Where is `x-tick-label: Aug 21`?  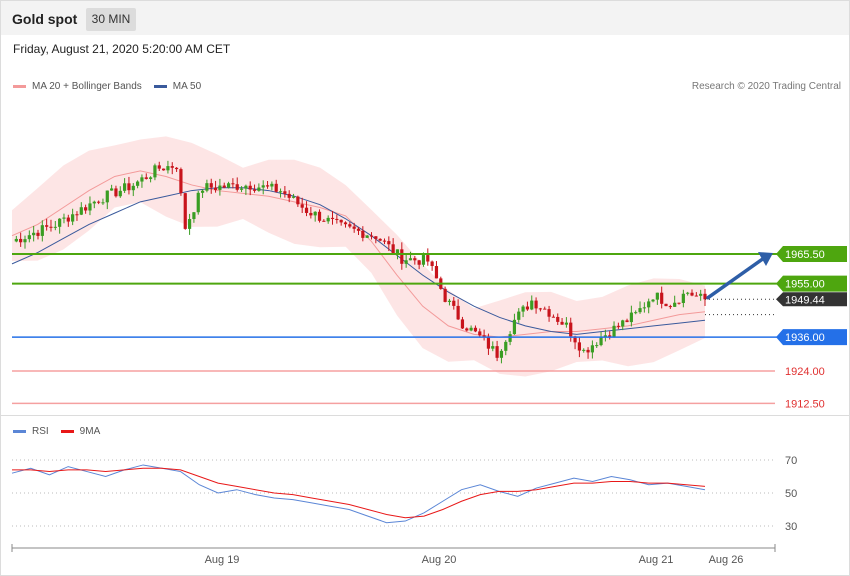 x-tick-label: Aug 21 is located at coordinates (656, 560).